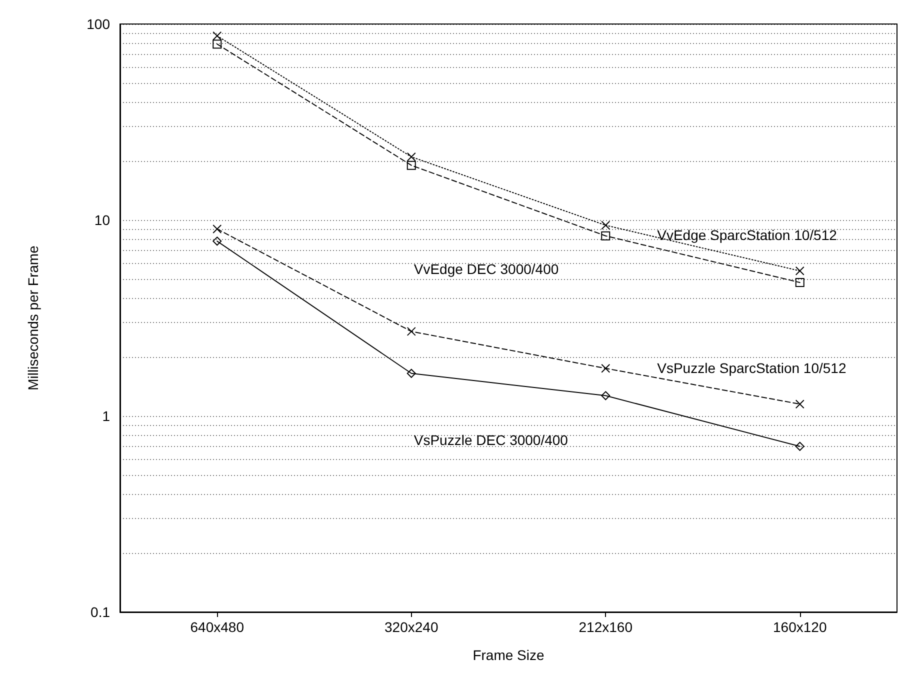  I want to click on y-tick-label: 100, so click(98, 24).